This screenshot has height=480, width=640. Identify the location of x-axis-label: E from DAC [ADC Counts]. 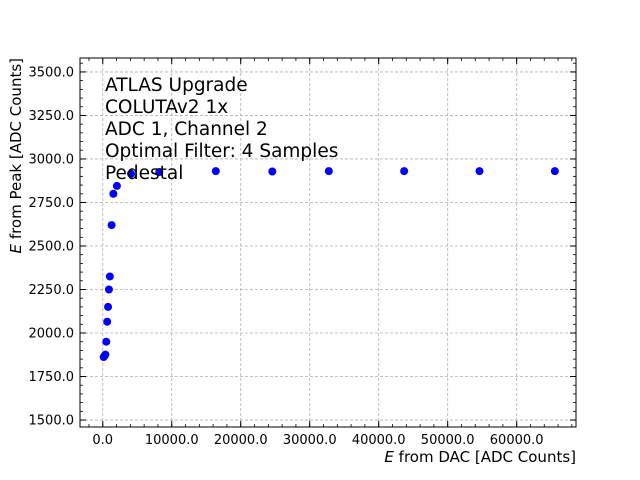
(480, 457).